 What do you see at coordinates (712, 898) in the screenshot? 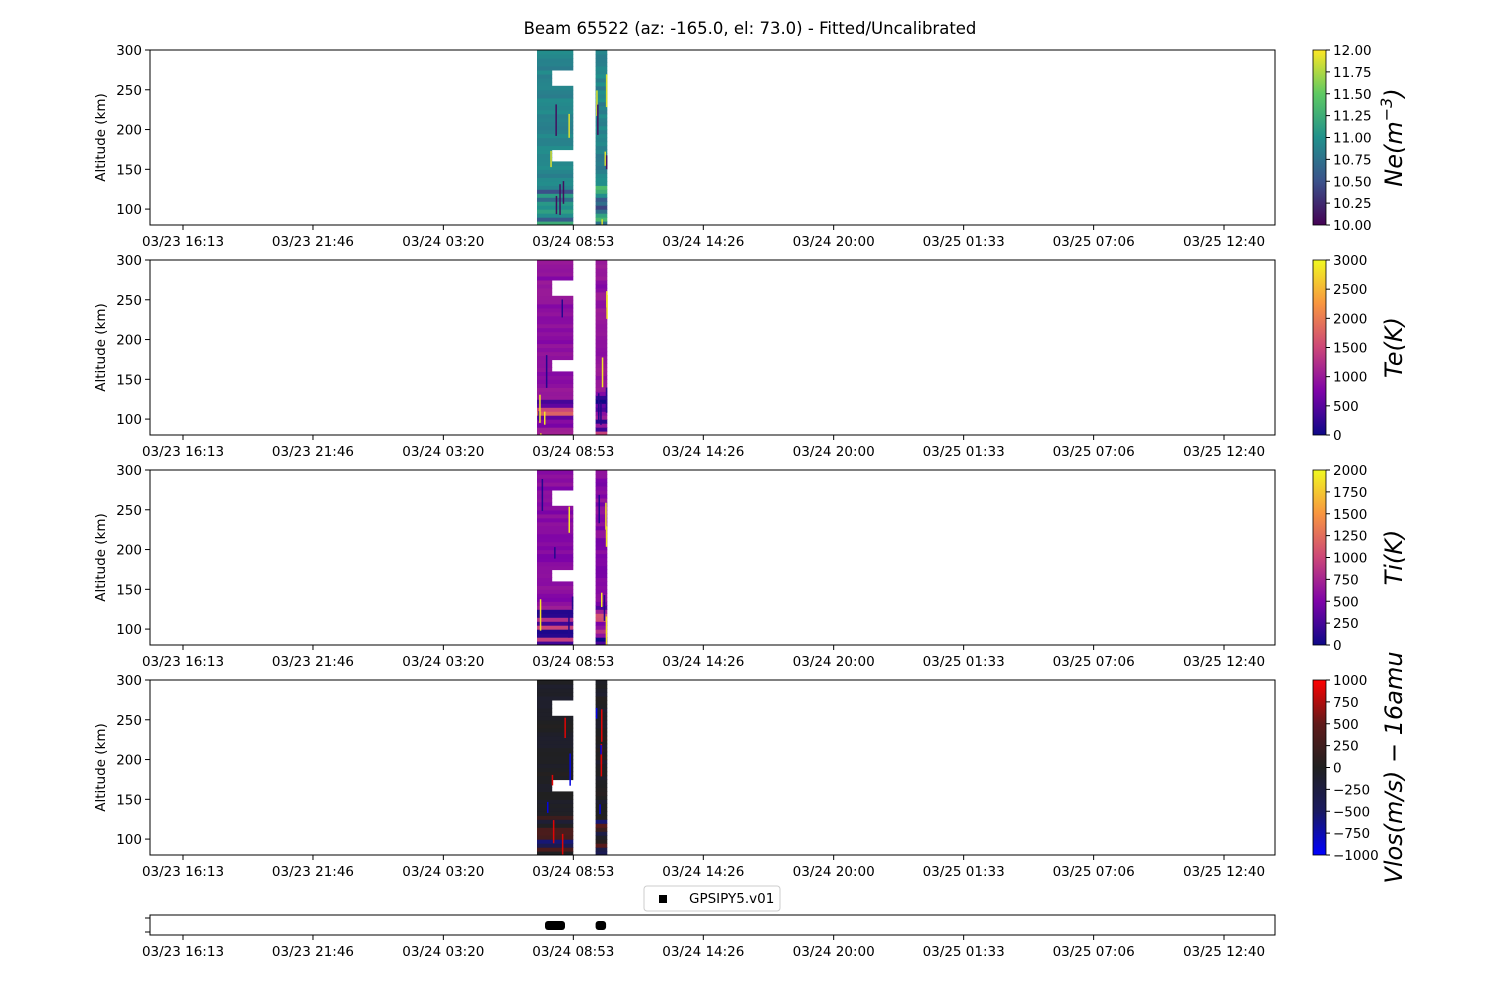
I see `legend-box` at bounding box center [712, 898].